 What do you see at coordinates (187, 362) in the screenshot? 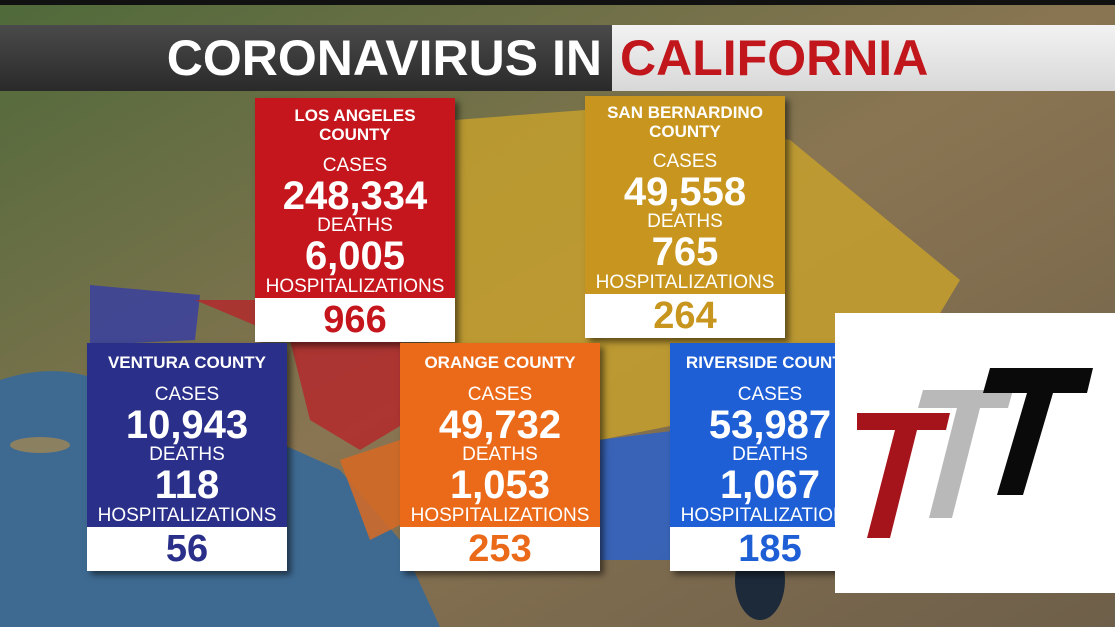
I see `county-name: VENTURA COUNTY` at bounding box center [187, 362].